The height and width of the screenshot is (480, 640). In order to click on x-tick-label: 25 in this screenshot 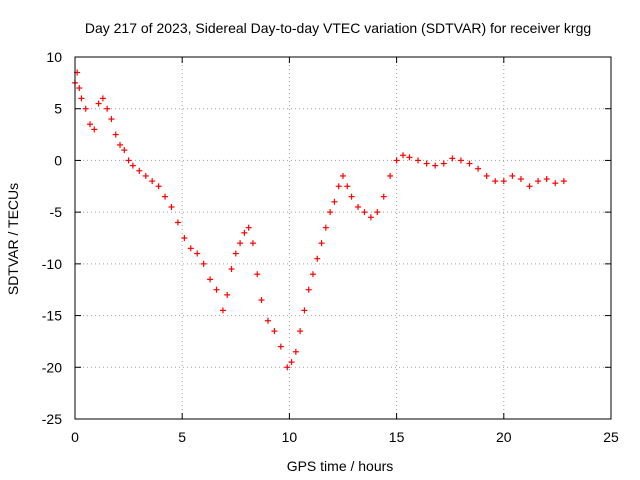, I will do `click(611, 437)`.